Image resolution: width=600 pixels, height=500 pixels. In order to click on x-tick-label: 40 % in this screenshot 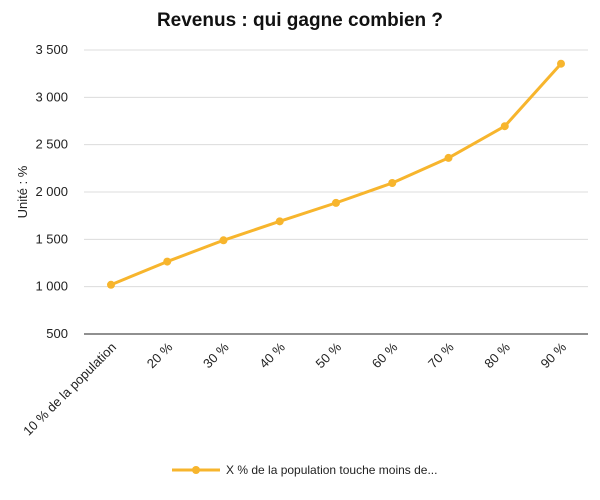, I will do `click(272, 355)`.